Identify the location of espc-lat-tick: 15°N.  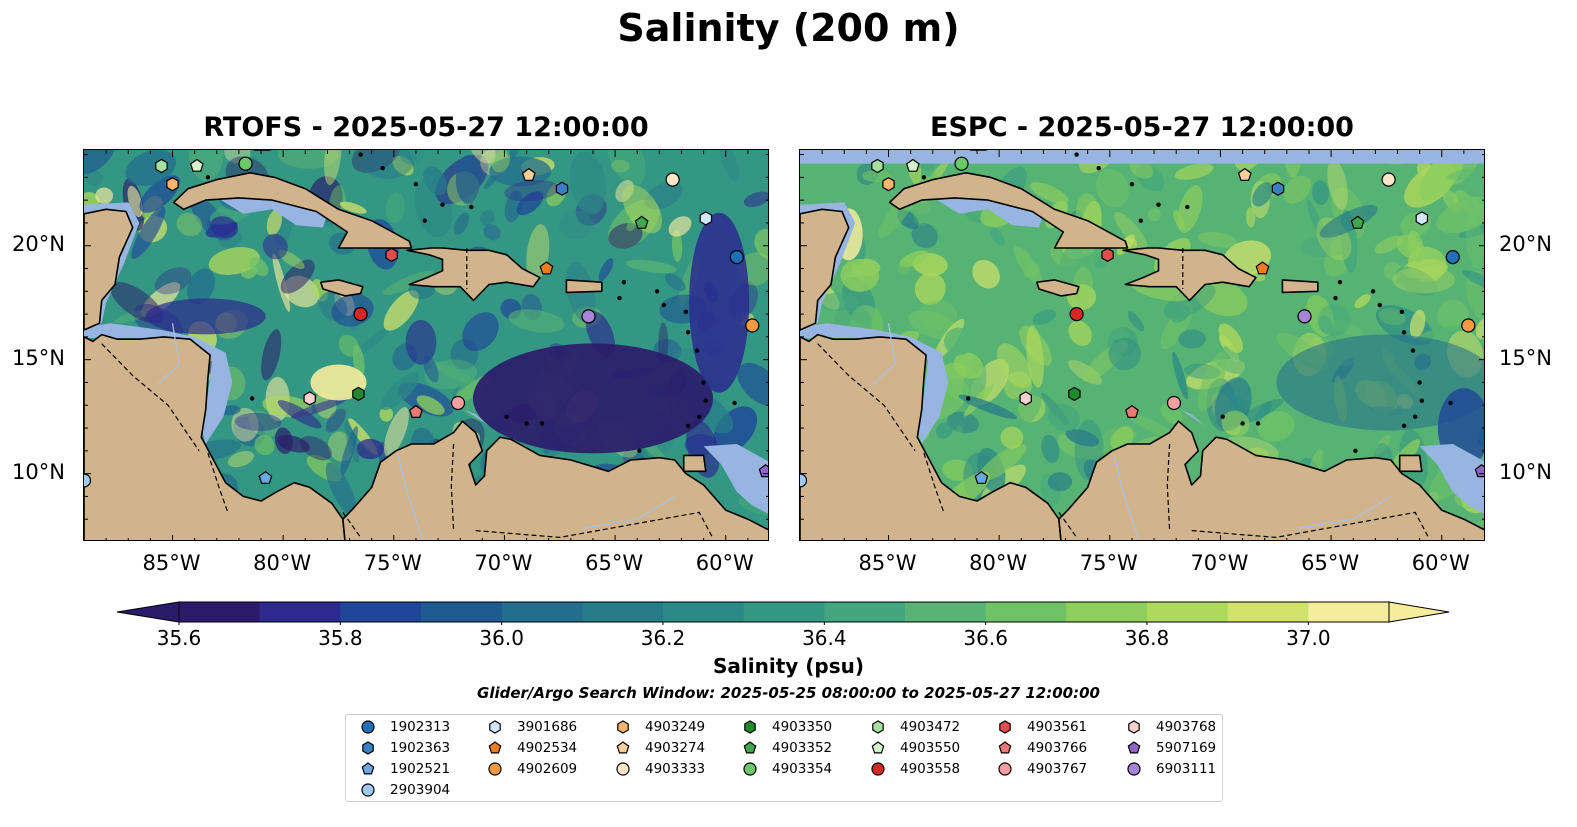
(1525, 357).